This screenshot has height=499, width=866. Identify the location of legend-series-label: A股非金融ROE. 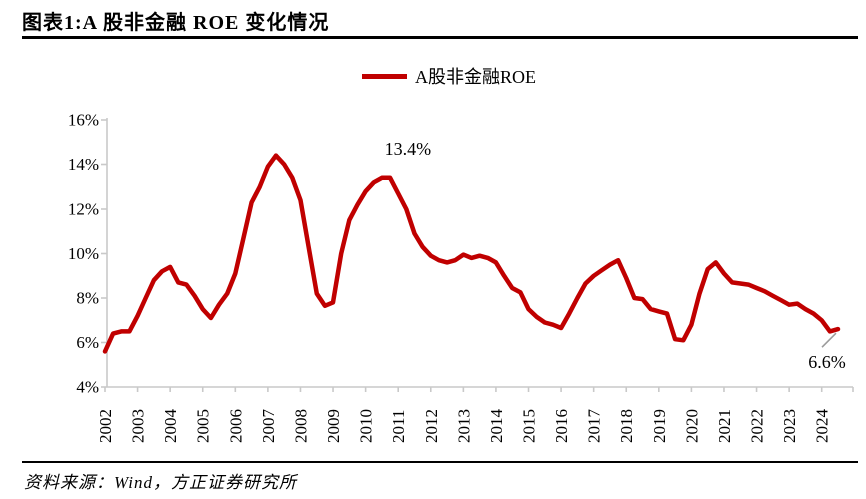
(475, 77).